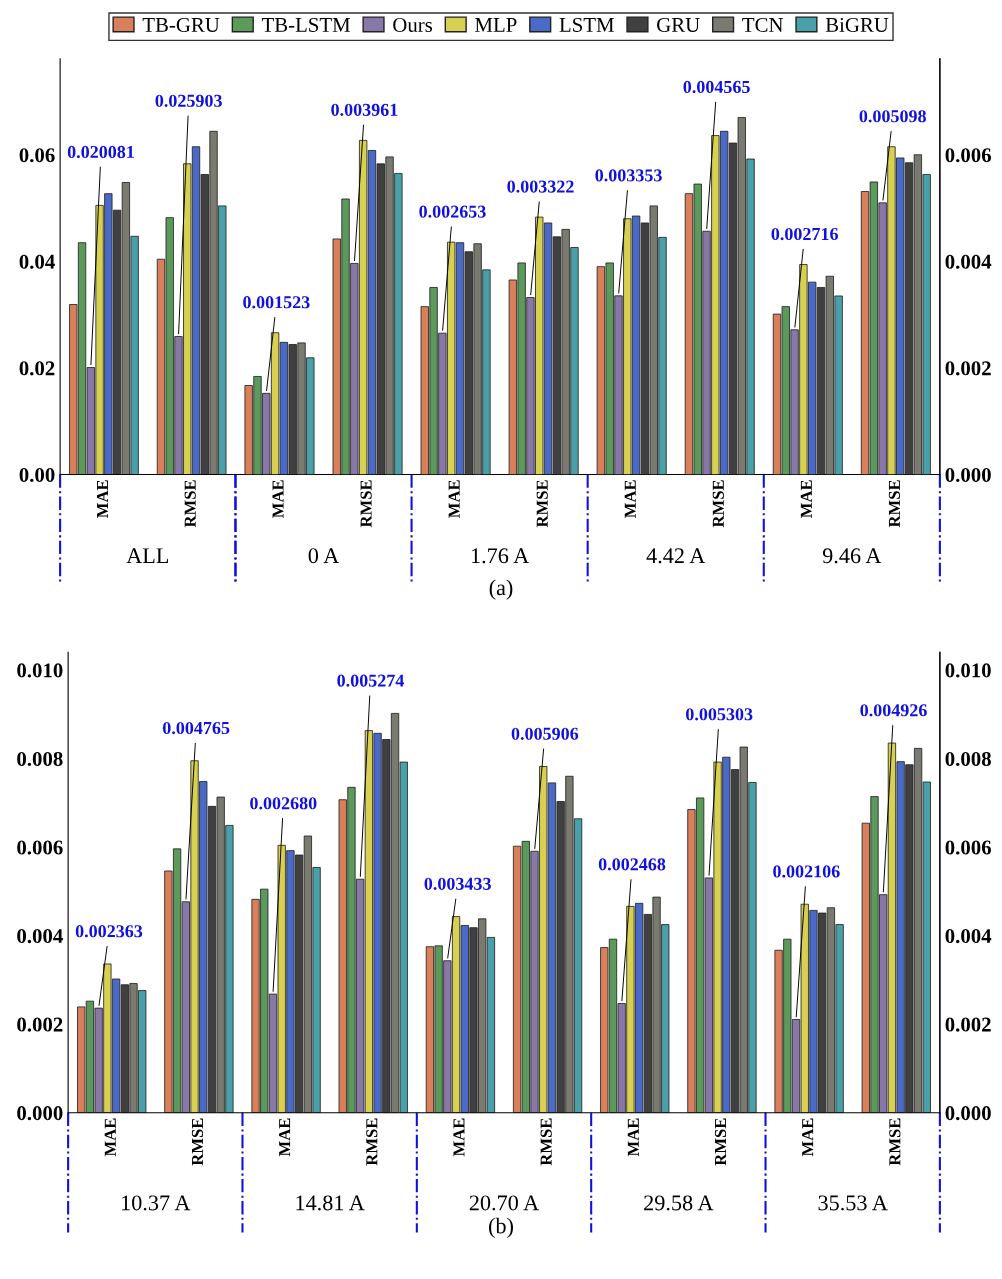 The width and height of the screenshot is (1002, 1279). I want to click on y2-tick-label: 0.010, so click(968, 670).